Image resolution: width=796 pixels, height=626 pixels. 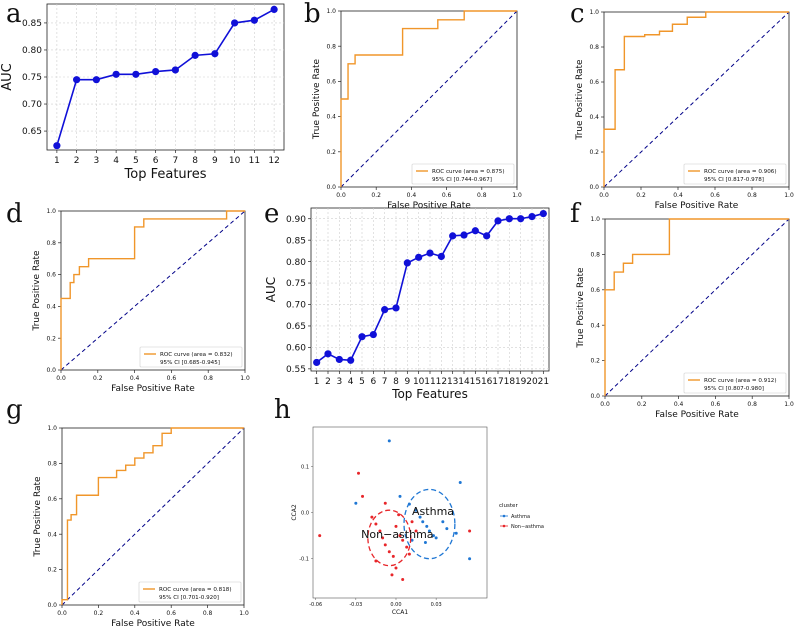 I want to click on cluster-ellipse-asthma, so click(x=429, y=524).